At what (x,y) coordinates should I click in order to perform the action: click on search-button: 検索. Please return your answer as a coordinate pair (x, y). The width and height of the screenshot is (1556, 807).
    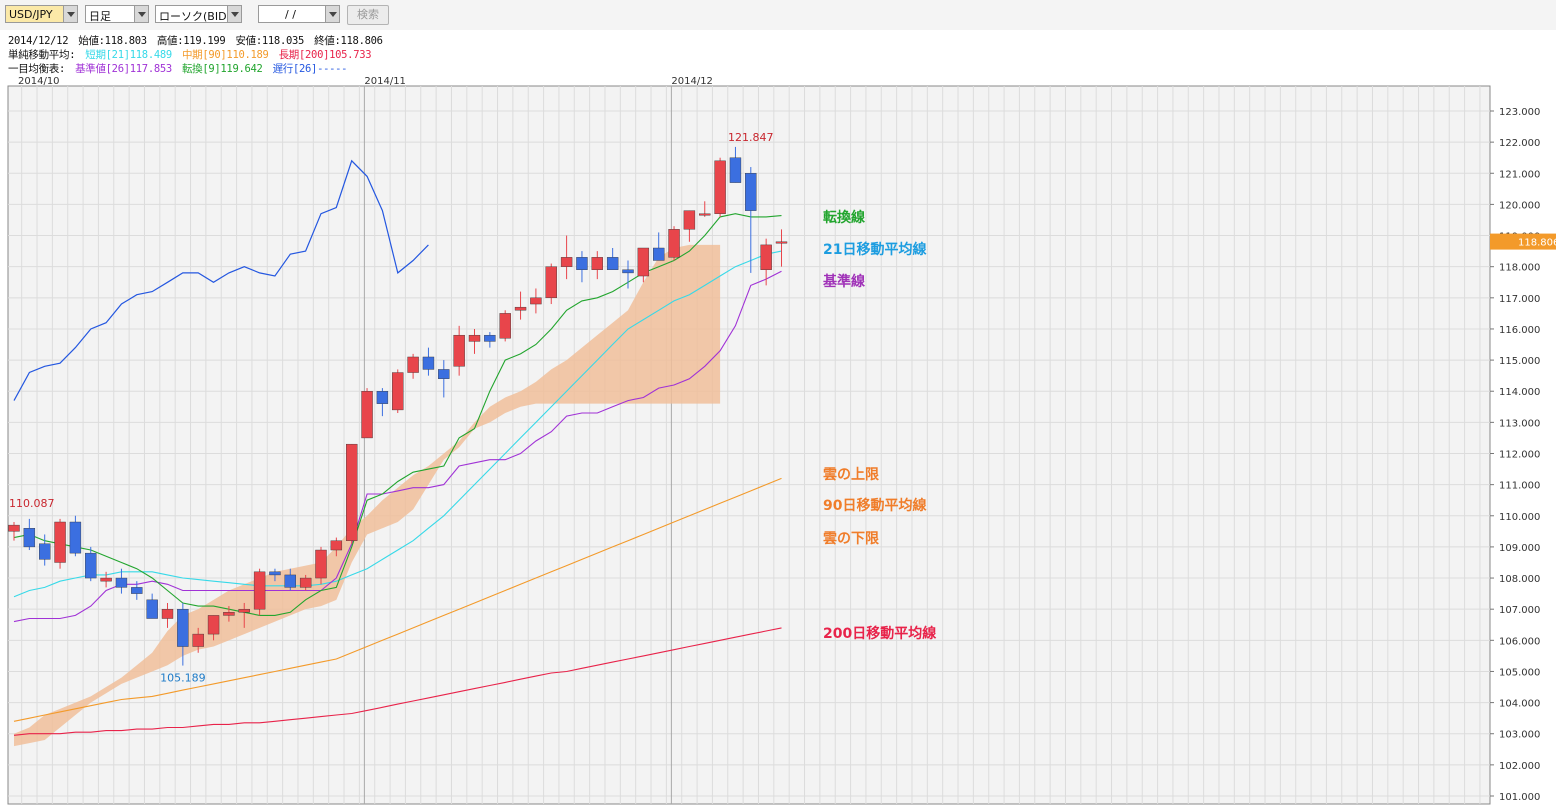
    Looking at the image, I should click on (368, 15).